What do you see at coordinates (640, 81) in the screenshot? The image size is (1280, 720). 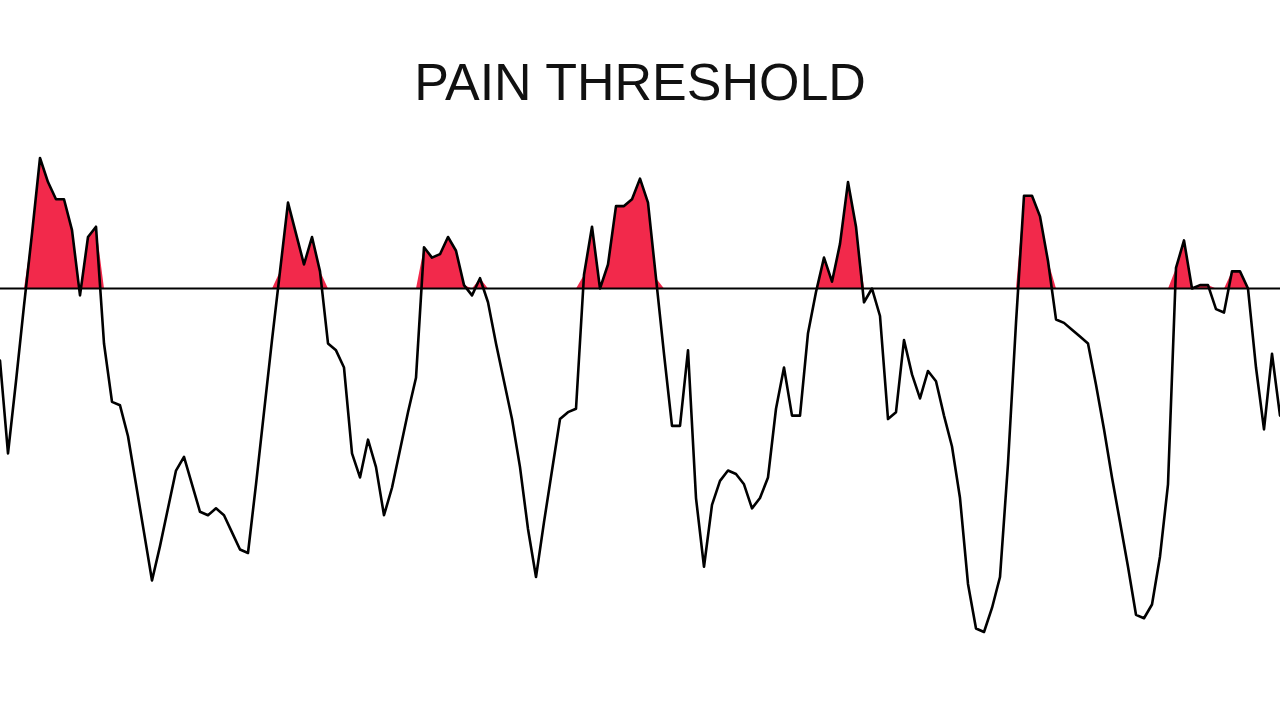 I see `chart-title: PAIN THRESHOLD` at bounding box center [640, 81].